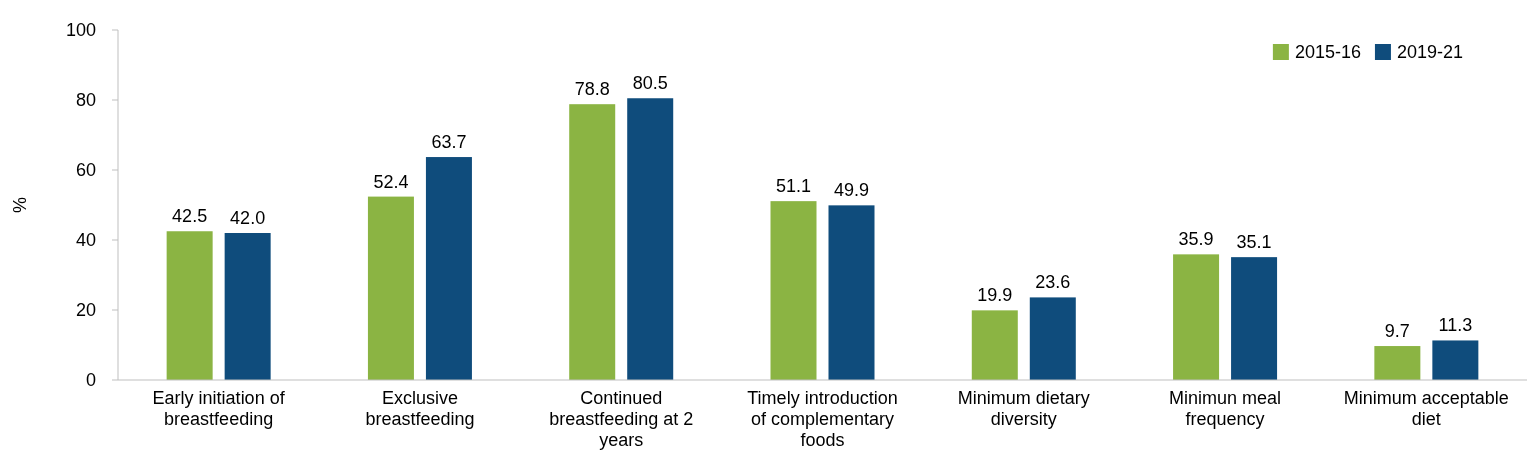 Image resolution: width=1535 pixels, height=473 pixels. What do you see at coordinates (1429, 52) in the screenshot?
I see `legend-label: 2019-21` at bounding box center [1429, 52].